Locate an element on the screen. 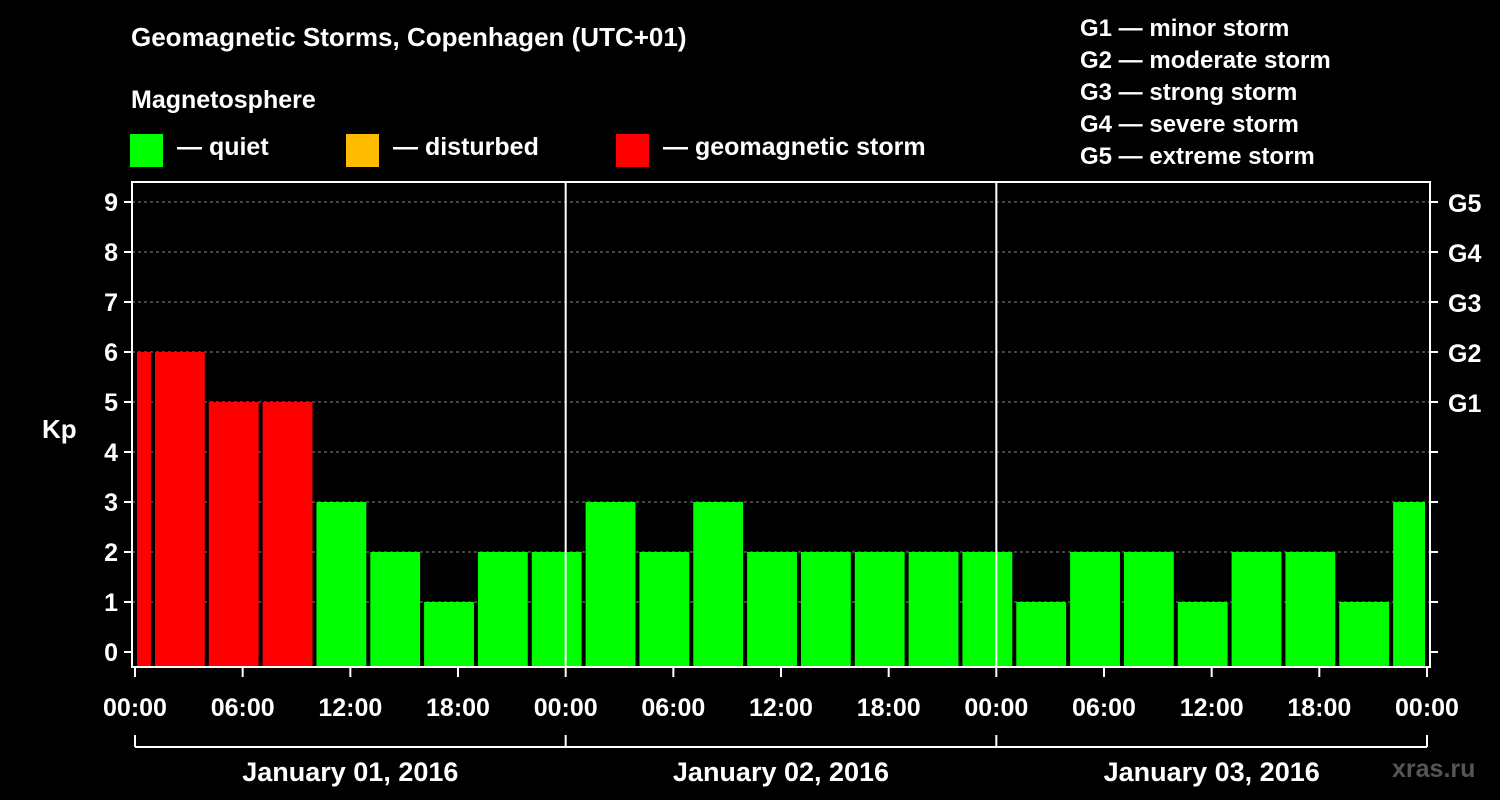  storm-scale-g4: G4 — severe storm is located at coordinates (1189, 124).